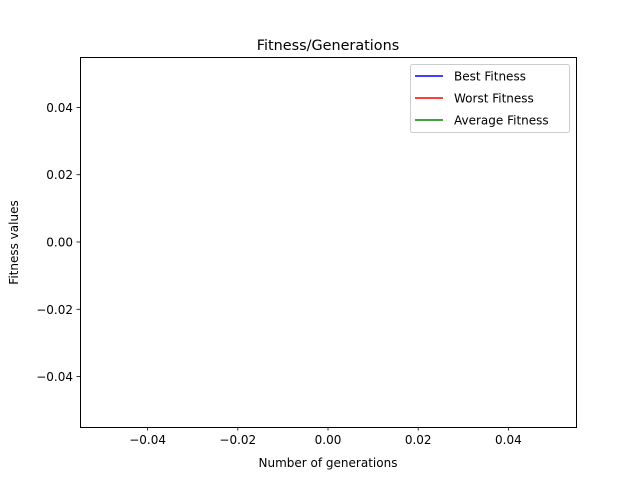 The width and height of the screenshot is (640, 480). Describe the element at coordinates (237, 440) in the screenshot. I see `x-tick-label: −0.02` at that location.